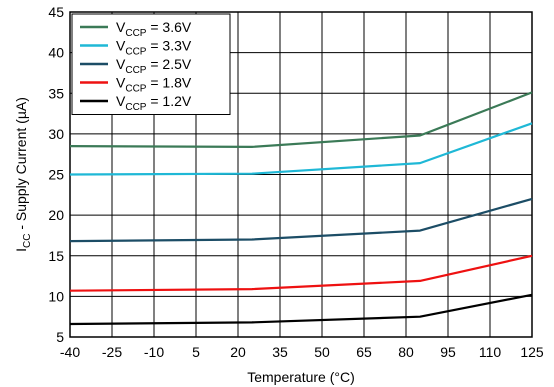  I want to click on x-tick-label: 35, so click(280, 352).